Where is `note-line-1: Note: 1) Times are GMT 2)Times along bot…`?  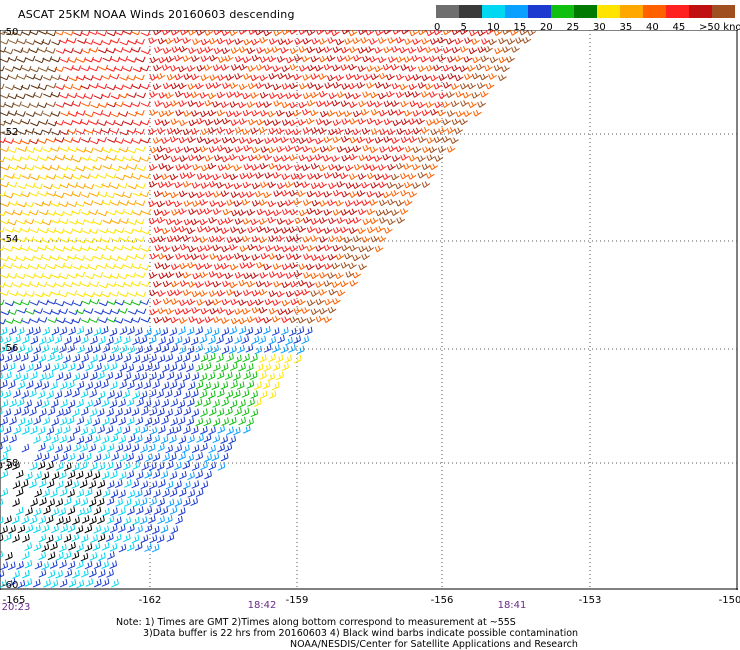 note-line-1: Note: 1) Times are GMT 2)Times along bot… is located at coordinates (316, 622).